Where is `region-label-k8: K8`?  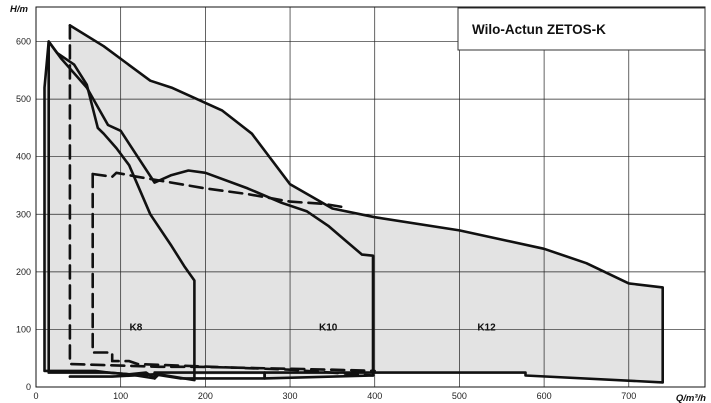 region-label-k8: K8 is located at coordinates (136, 328).